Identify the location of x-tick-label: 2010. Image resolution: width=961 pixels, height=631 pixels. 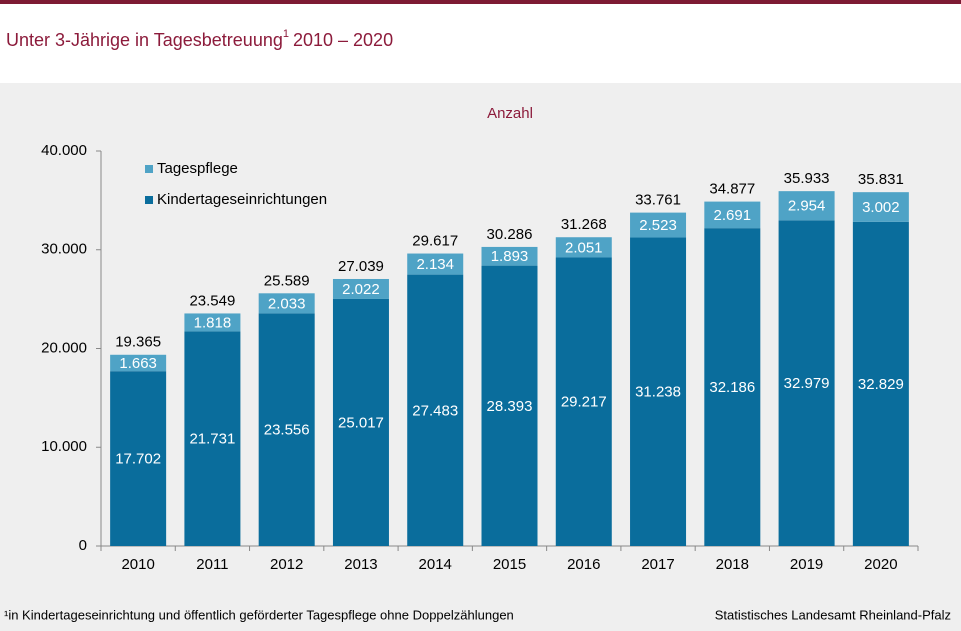
(137, 564).